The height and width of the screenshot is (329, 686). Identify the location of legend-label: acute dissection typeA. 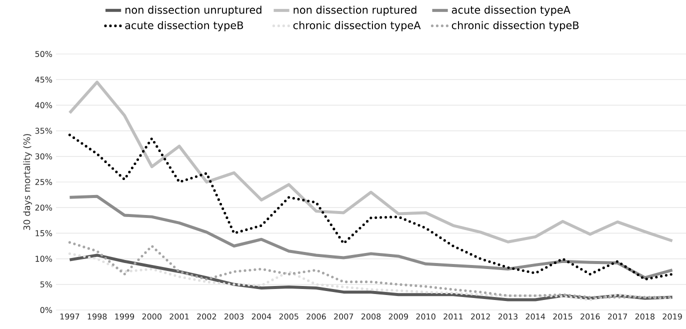
(511, 11).